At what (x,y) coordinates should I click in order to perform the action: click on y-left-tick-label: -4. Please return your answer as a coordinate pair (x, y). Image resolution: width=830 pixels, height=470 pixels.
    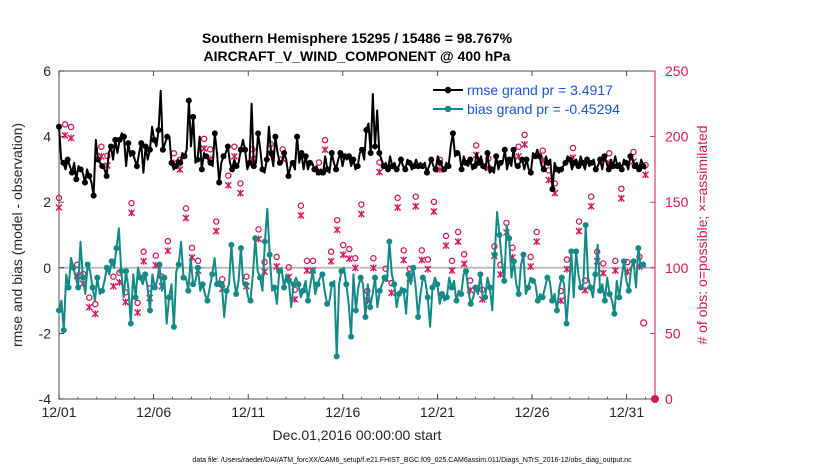
    Looking at the image, I should click on (45, 399).